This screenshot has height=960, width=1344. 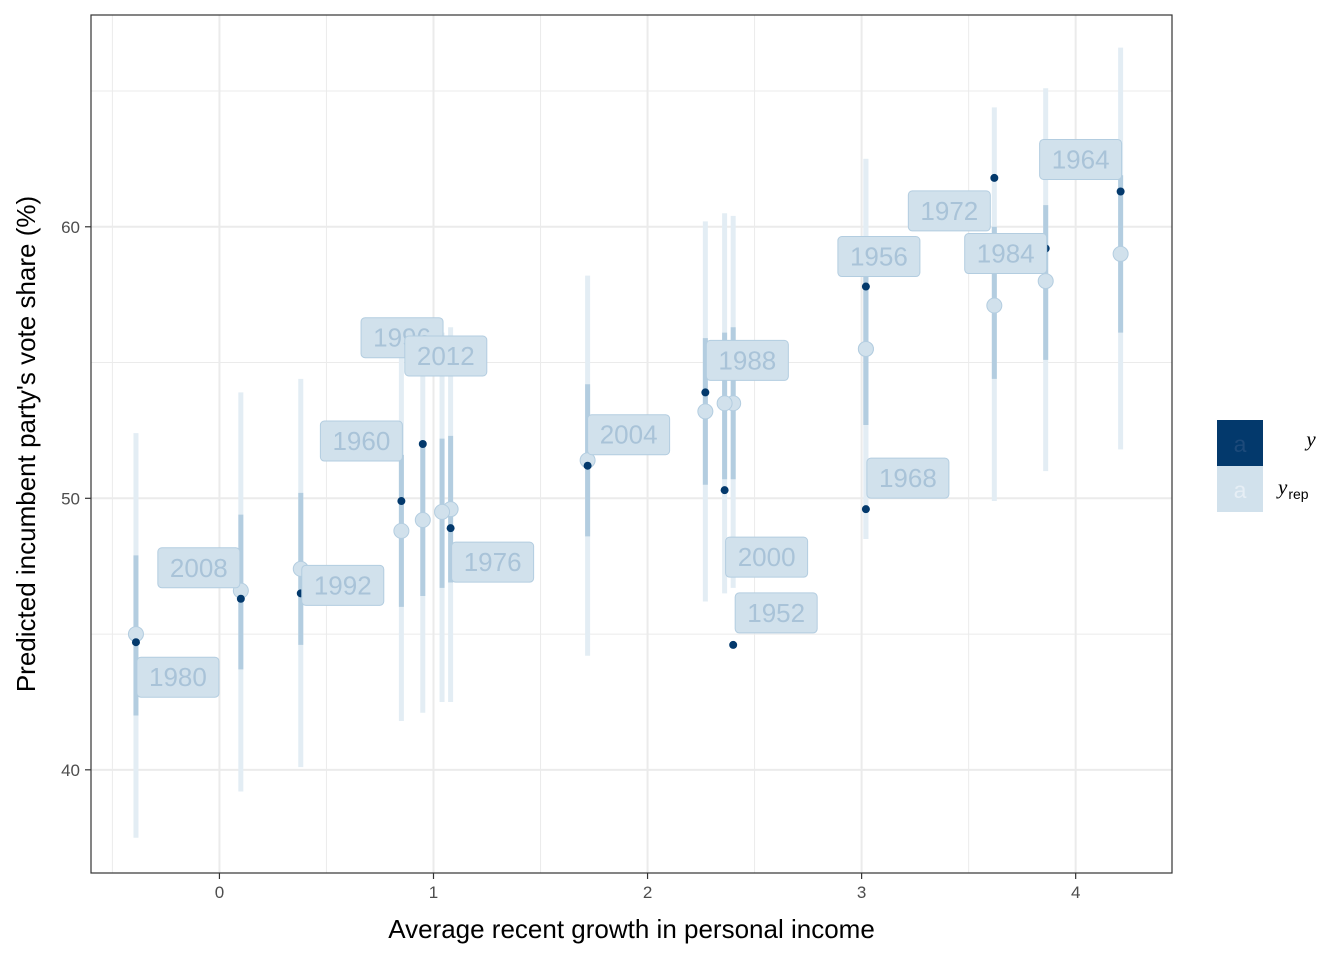 I want to click on x-tick-label: 1, so click(x=433, y=892).